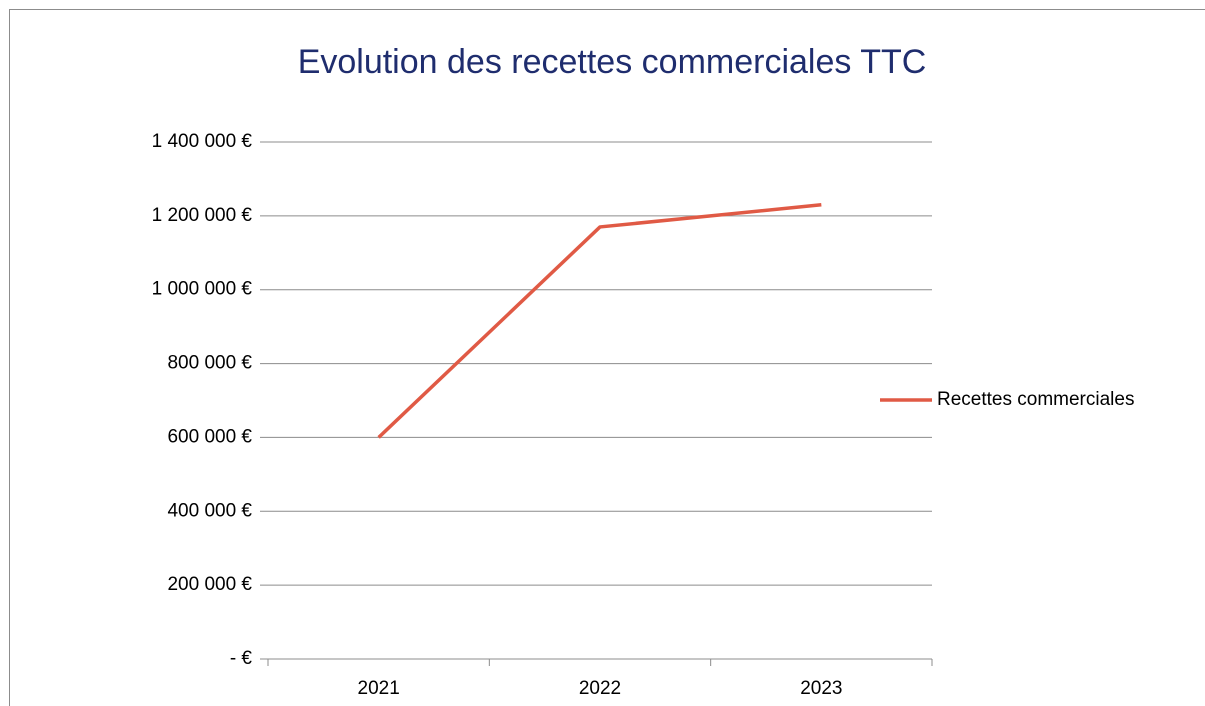 The width and height of the screenshot is (1205, 706). Describe the element at coordinates (202, 215) in the screenshot. I see `y-tick-label: 1 200 000 €` at that location.